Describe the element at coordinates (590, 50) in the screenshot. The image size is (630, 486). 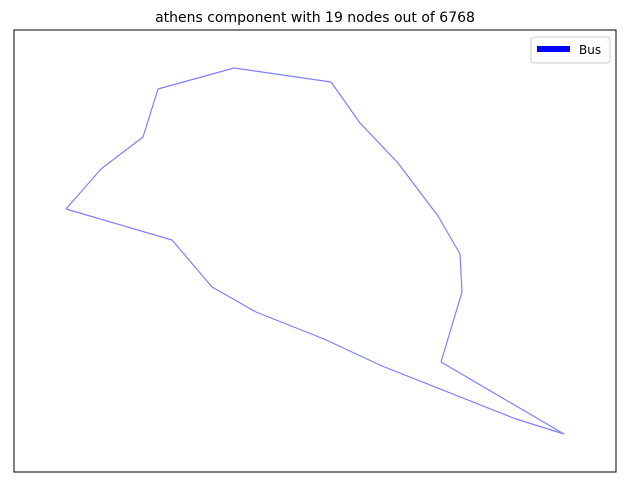
I see `legend-label-bus: Bus` at that location.